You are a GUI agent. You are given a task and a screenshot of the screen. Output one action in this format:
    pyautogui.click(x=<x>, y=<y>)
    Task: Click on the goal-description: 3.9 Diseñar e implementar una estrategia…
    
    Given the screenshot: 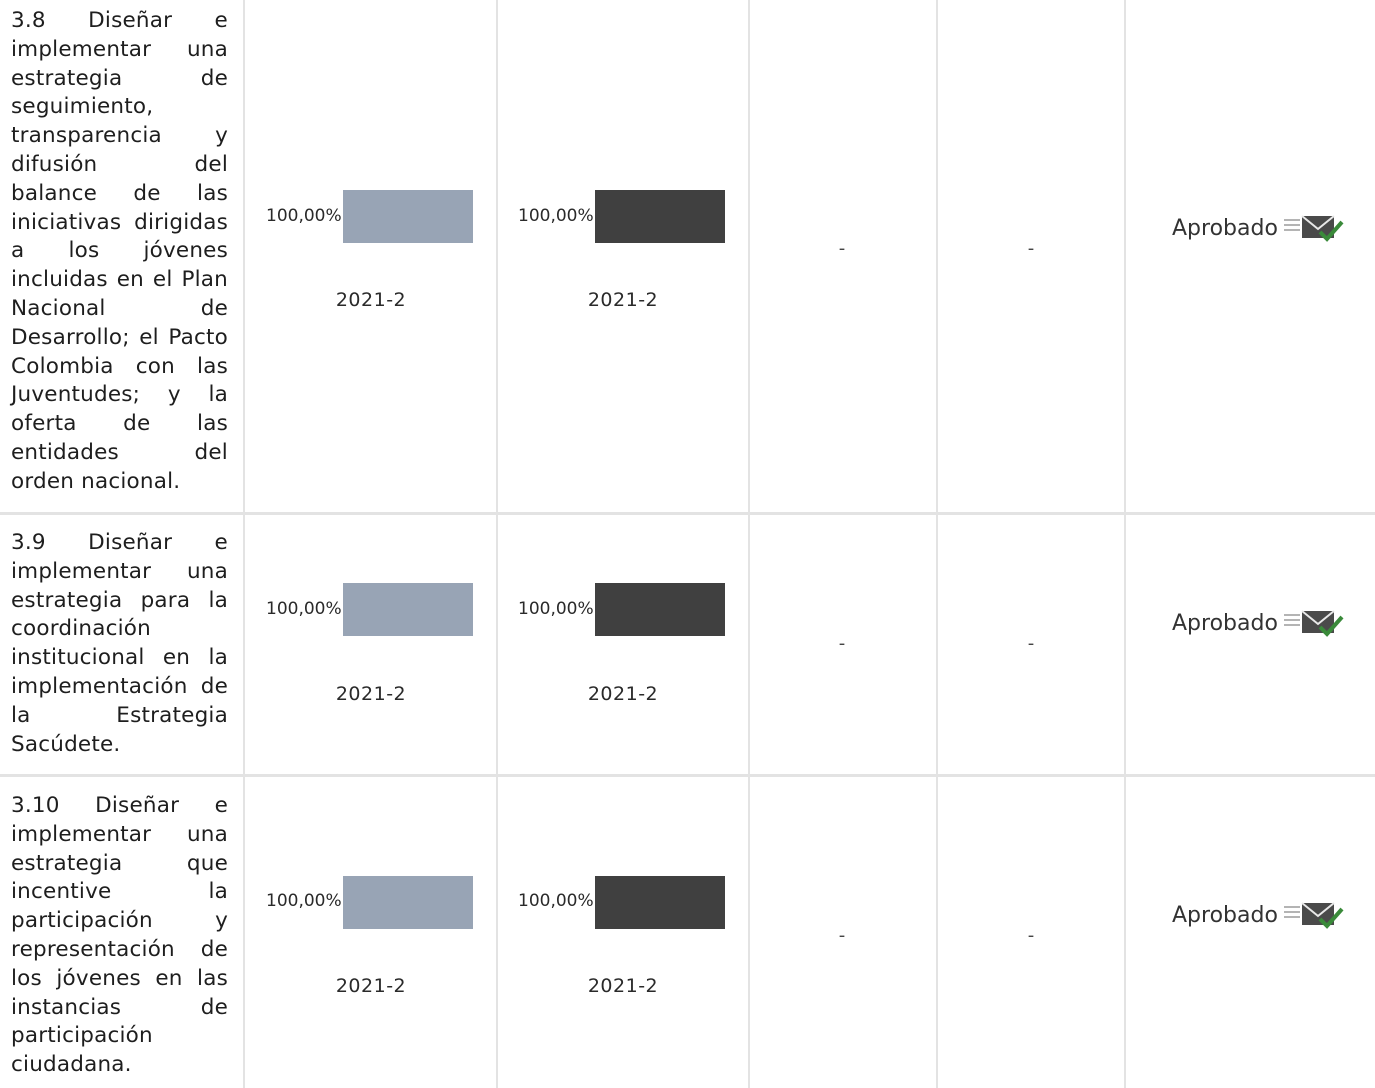 What is the action you would take?
    pyautogui.click(x=119, y=643)
    